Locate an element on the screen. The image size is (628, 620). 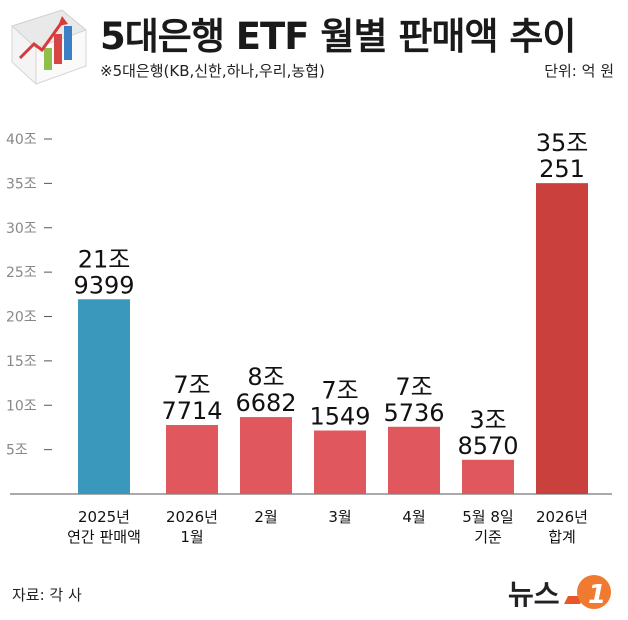
bar-value-label-bottom: 8570 is located at coordinates (487, 446).